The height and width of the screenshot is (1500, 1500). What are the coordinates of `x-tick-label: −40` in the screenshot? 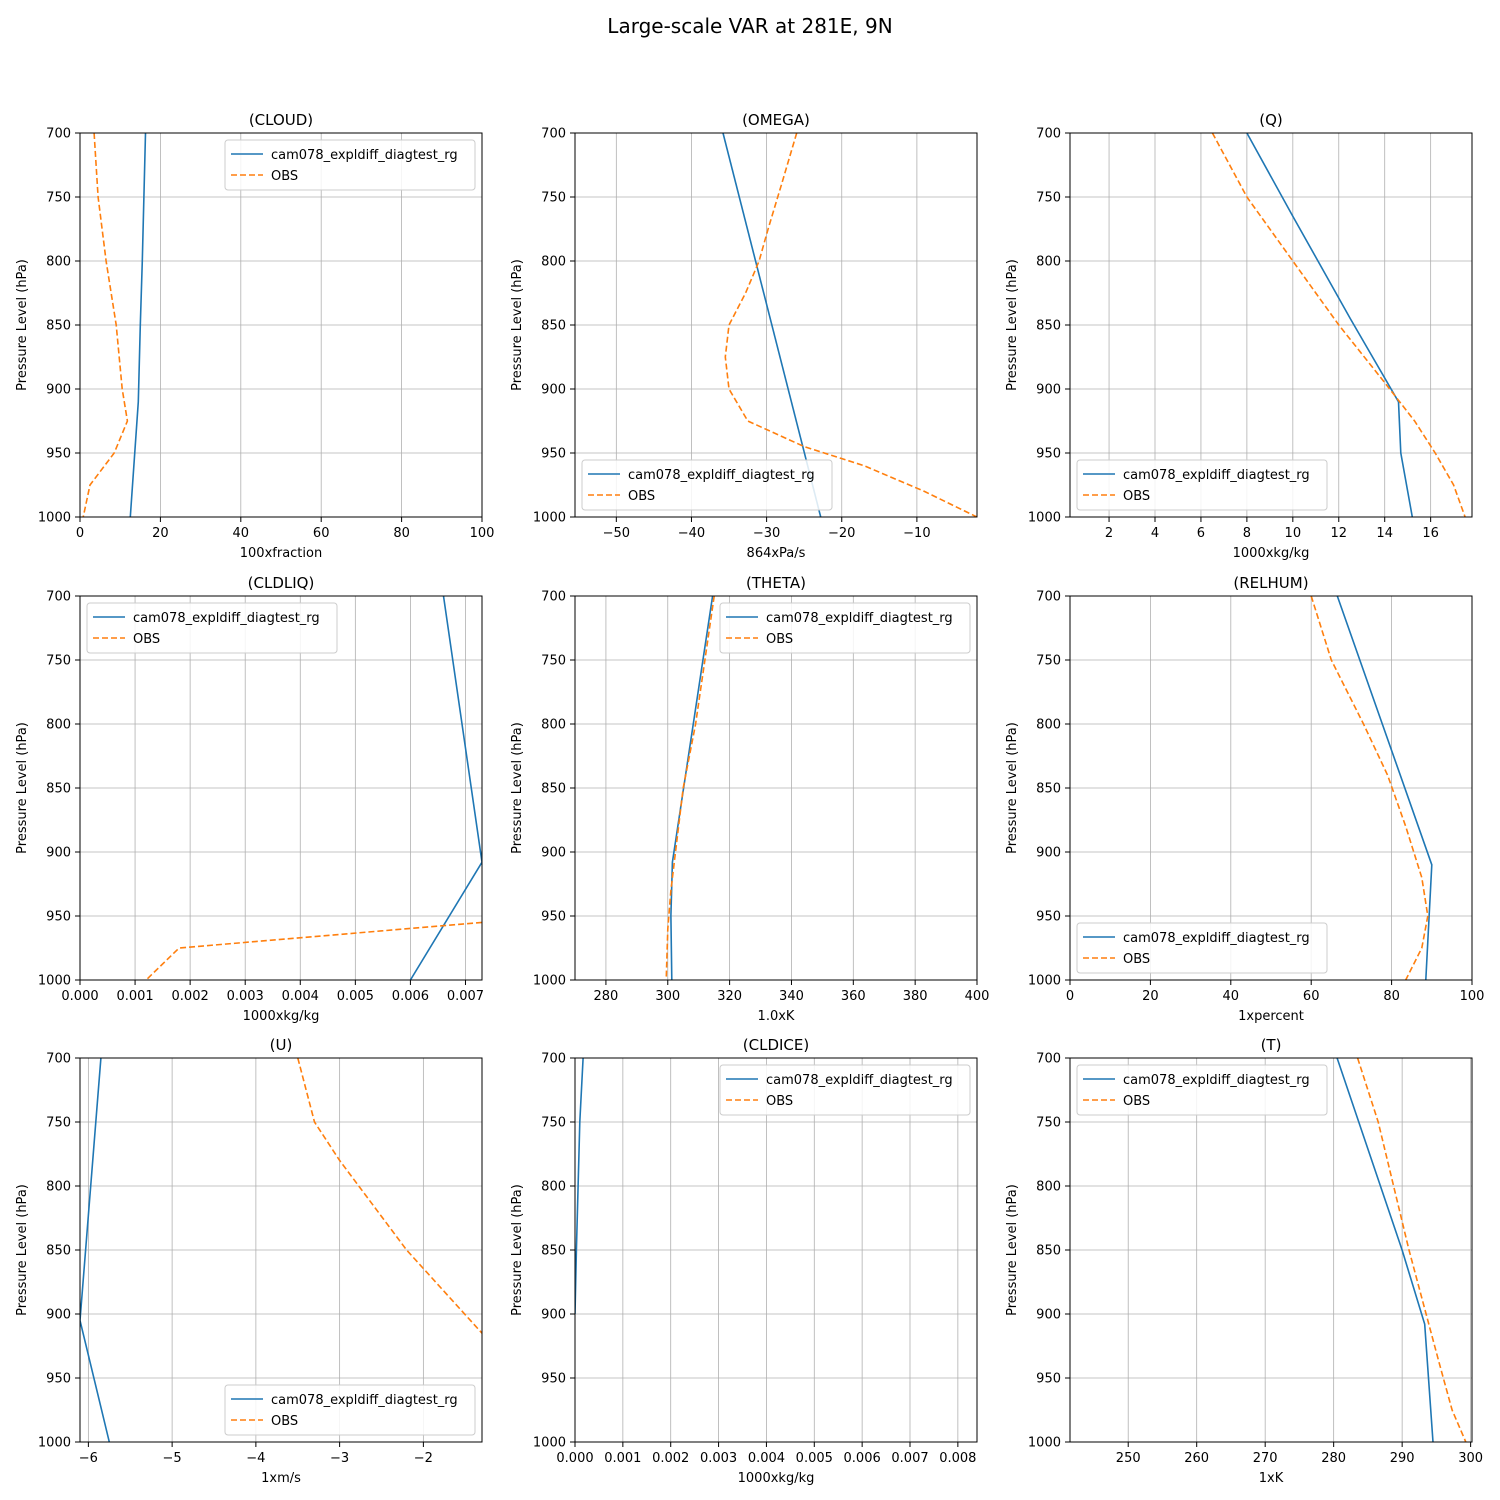 It's located at (691, 533).